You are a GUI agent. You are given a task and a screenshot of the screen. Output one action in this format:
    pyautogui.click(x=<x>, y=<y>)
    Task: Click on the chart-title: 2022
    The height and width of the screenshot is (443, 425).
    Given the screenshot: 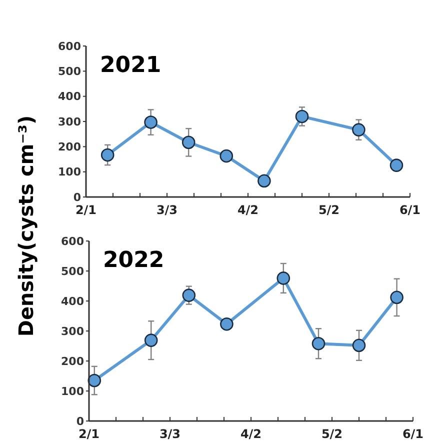 What is the action you would take?
    pyautogui.click(x=133, y=260)
    